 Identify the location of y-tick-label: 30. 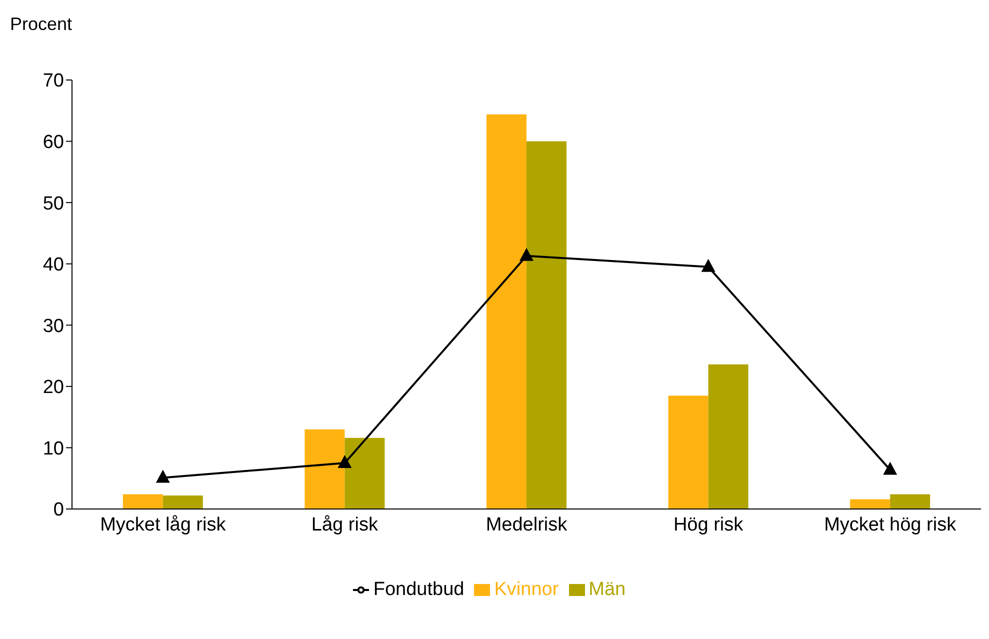
(53, 326).